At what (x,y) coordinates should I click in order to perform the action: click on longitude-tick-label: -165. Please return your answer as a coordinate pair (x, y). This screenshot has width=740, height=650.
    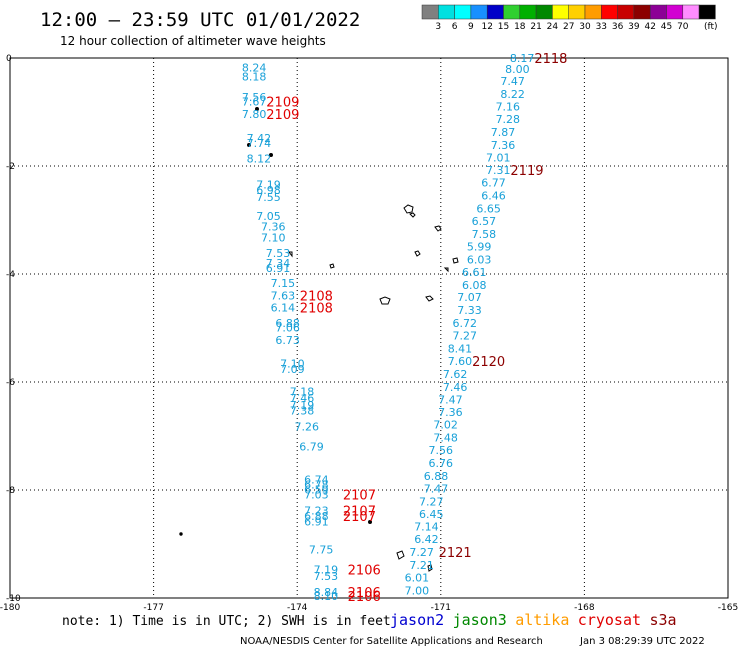
    Looking at the image, I should click on (728, 608).